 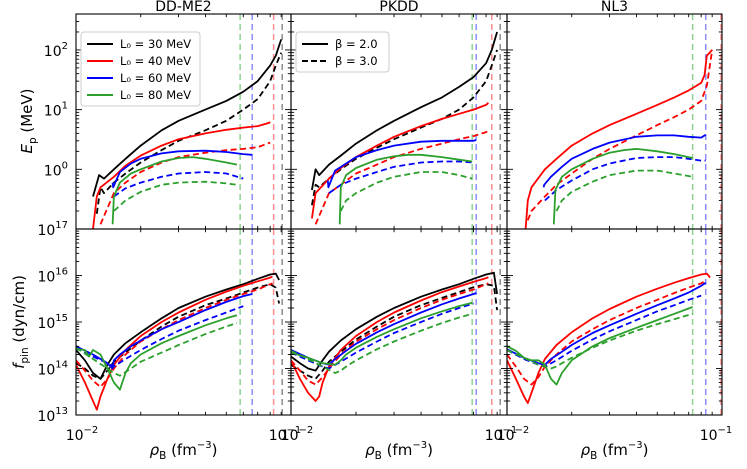 What do you see at coordinates (155, 78) in the screenshot?
I see `legend-label-2: L₀ = 60 MeV` at bounding box center [155, 78].